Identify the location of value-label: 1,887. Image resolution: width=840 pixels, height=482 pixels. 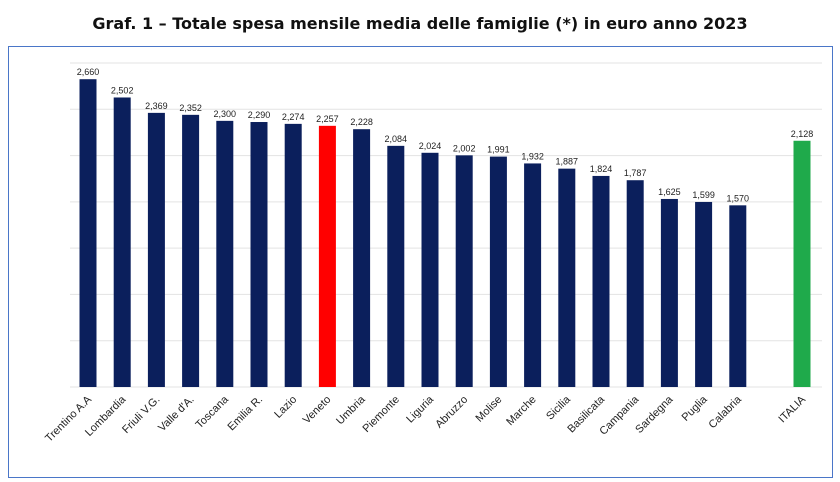
(567, 162).